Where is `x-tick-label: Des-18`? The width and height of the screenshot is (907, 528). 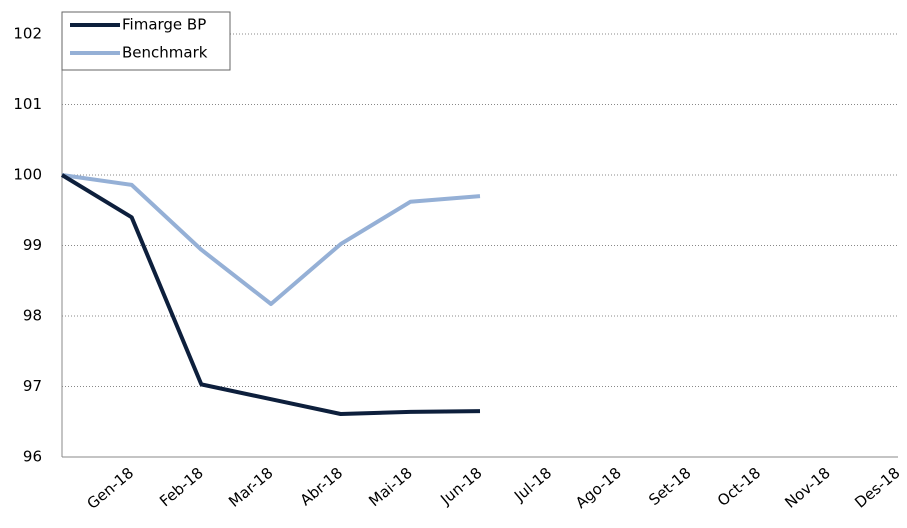
x-tick-label: Des-18 is located at coordinates (877, 488).